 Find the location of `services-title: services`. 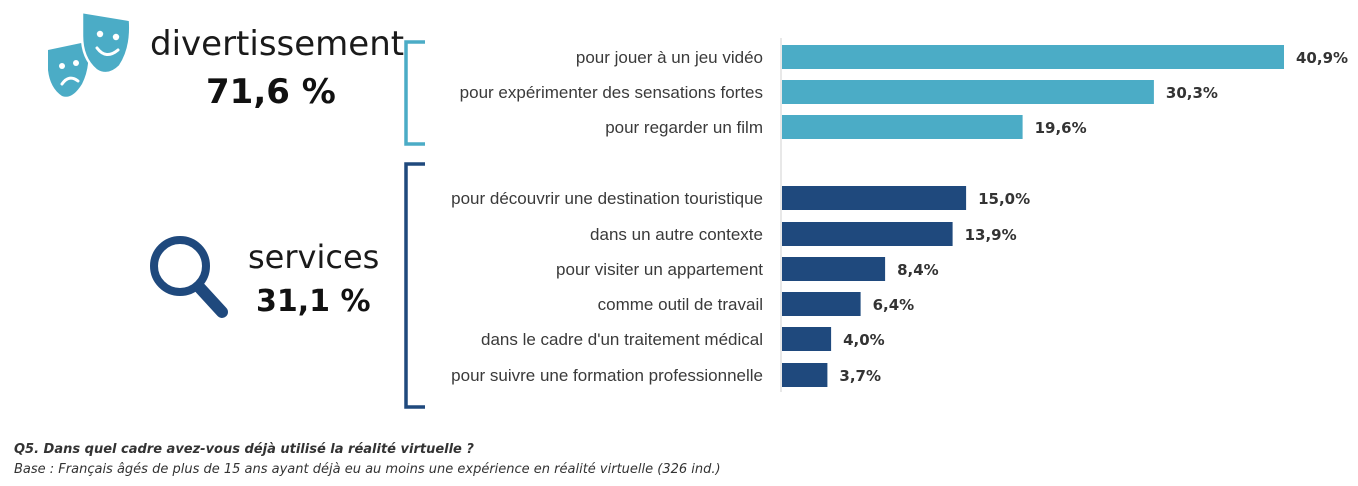

services-title: services is located at coordinates (314, 257).